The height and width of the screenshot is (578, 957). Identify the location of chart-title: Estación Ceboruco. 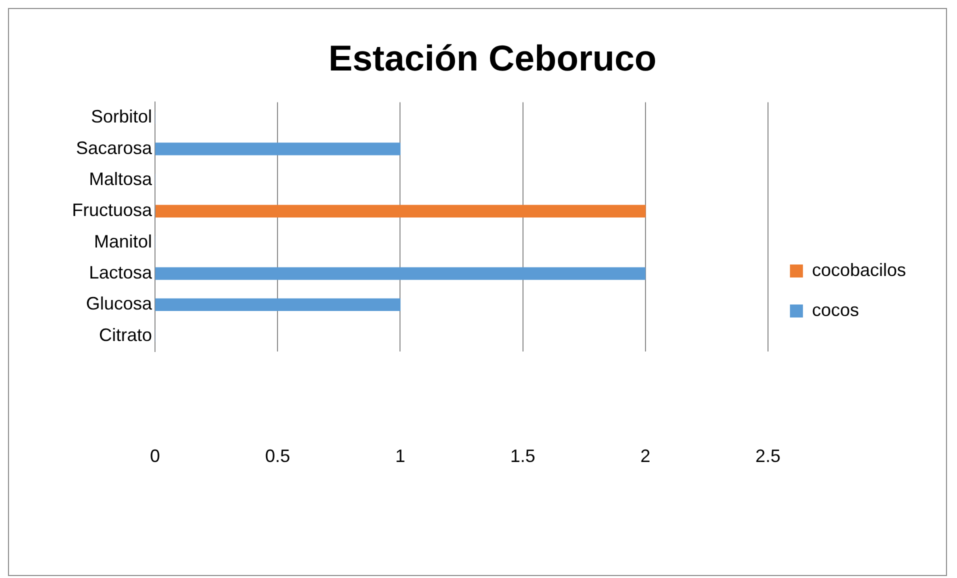
(492, 58).